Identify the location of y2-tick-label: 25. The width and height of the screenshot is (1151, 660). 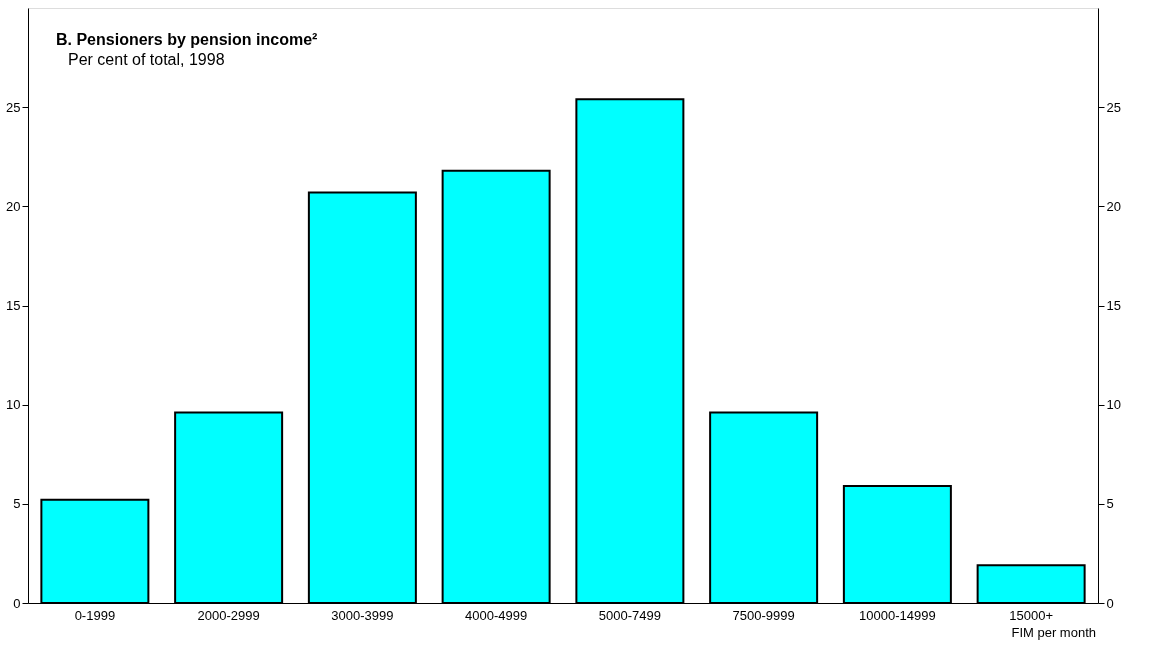
(1113, 107).